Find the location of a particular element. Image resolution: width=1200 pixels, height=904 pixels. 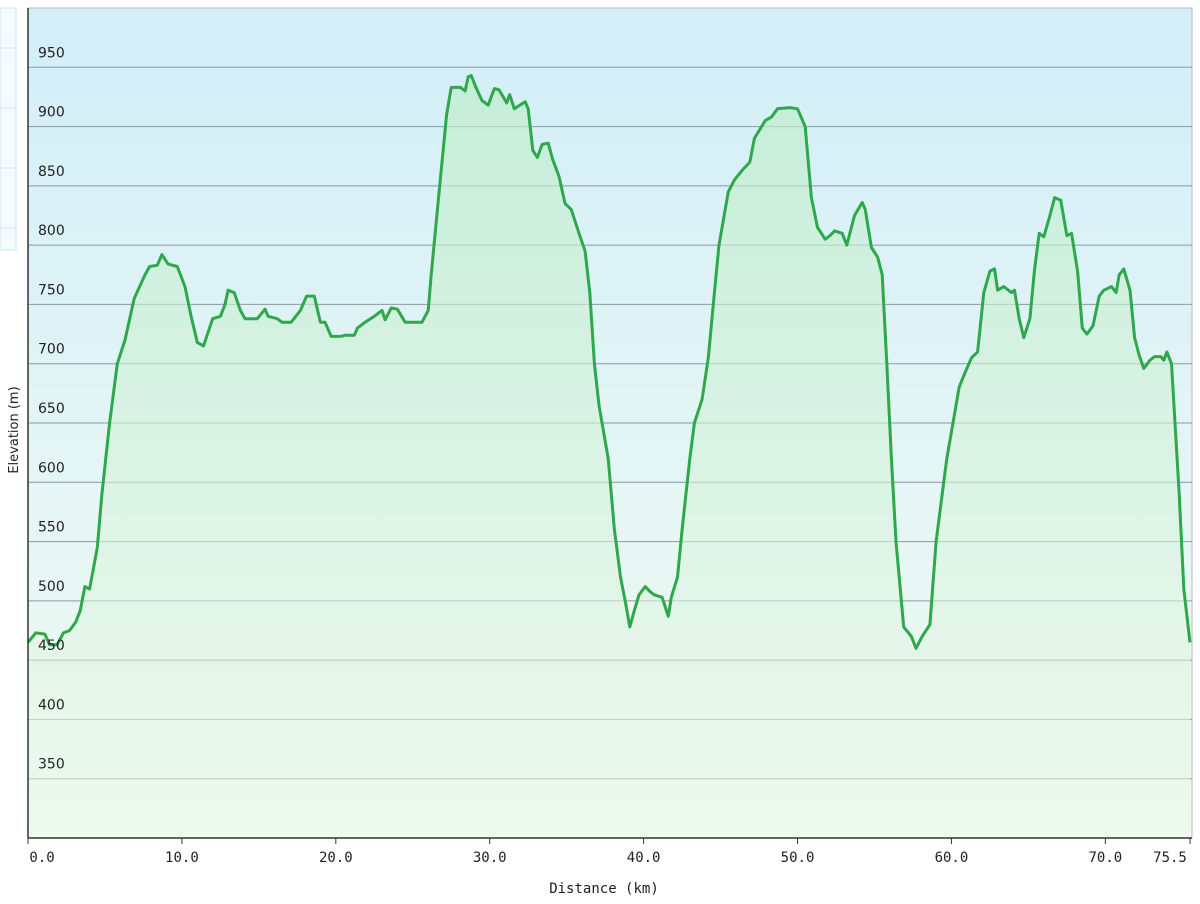

y-tick-label: 450 is located at coordinates (51, 646).